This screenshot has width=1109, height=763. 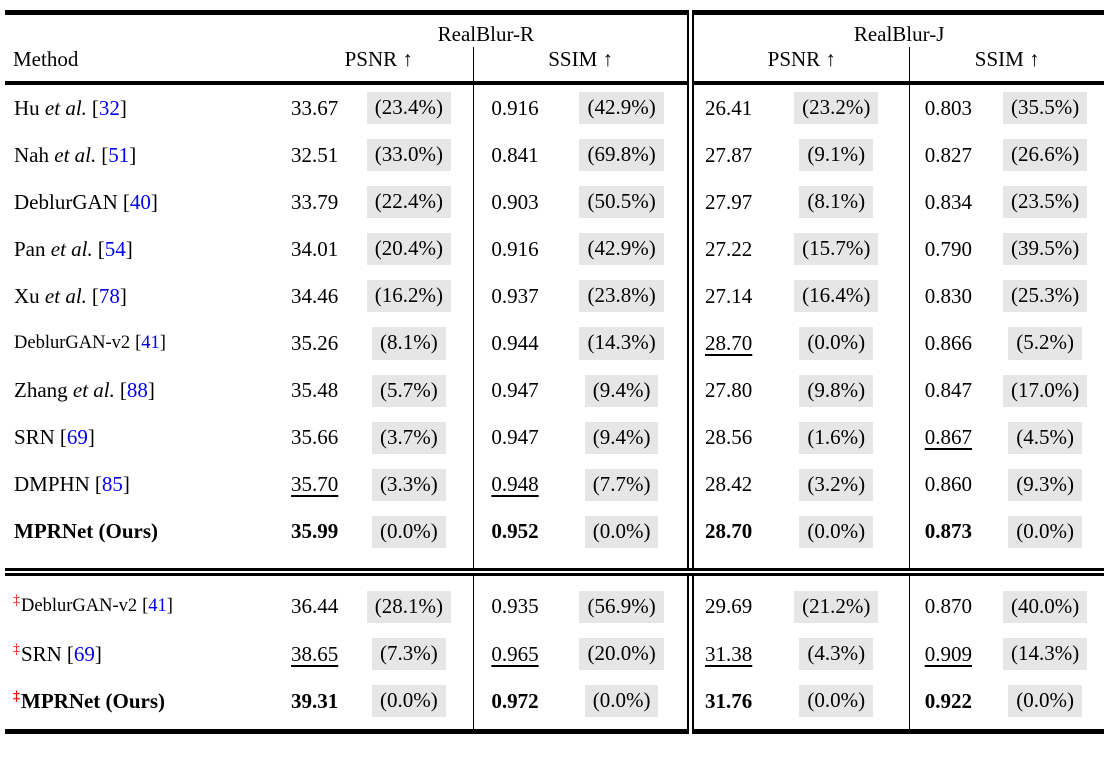 What do you see at coordinates (948, 391) in the screenshot?
I see `ssim-realblur-j-cell: 0.847` at bounding box center [948, 391].